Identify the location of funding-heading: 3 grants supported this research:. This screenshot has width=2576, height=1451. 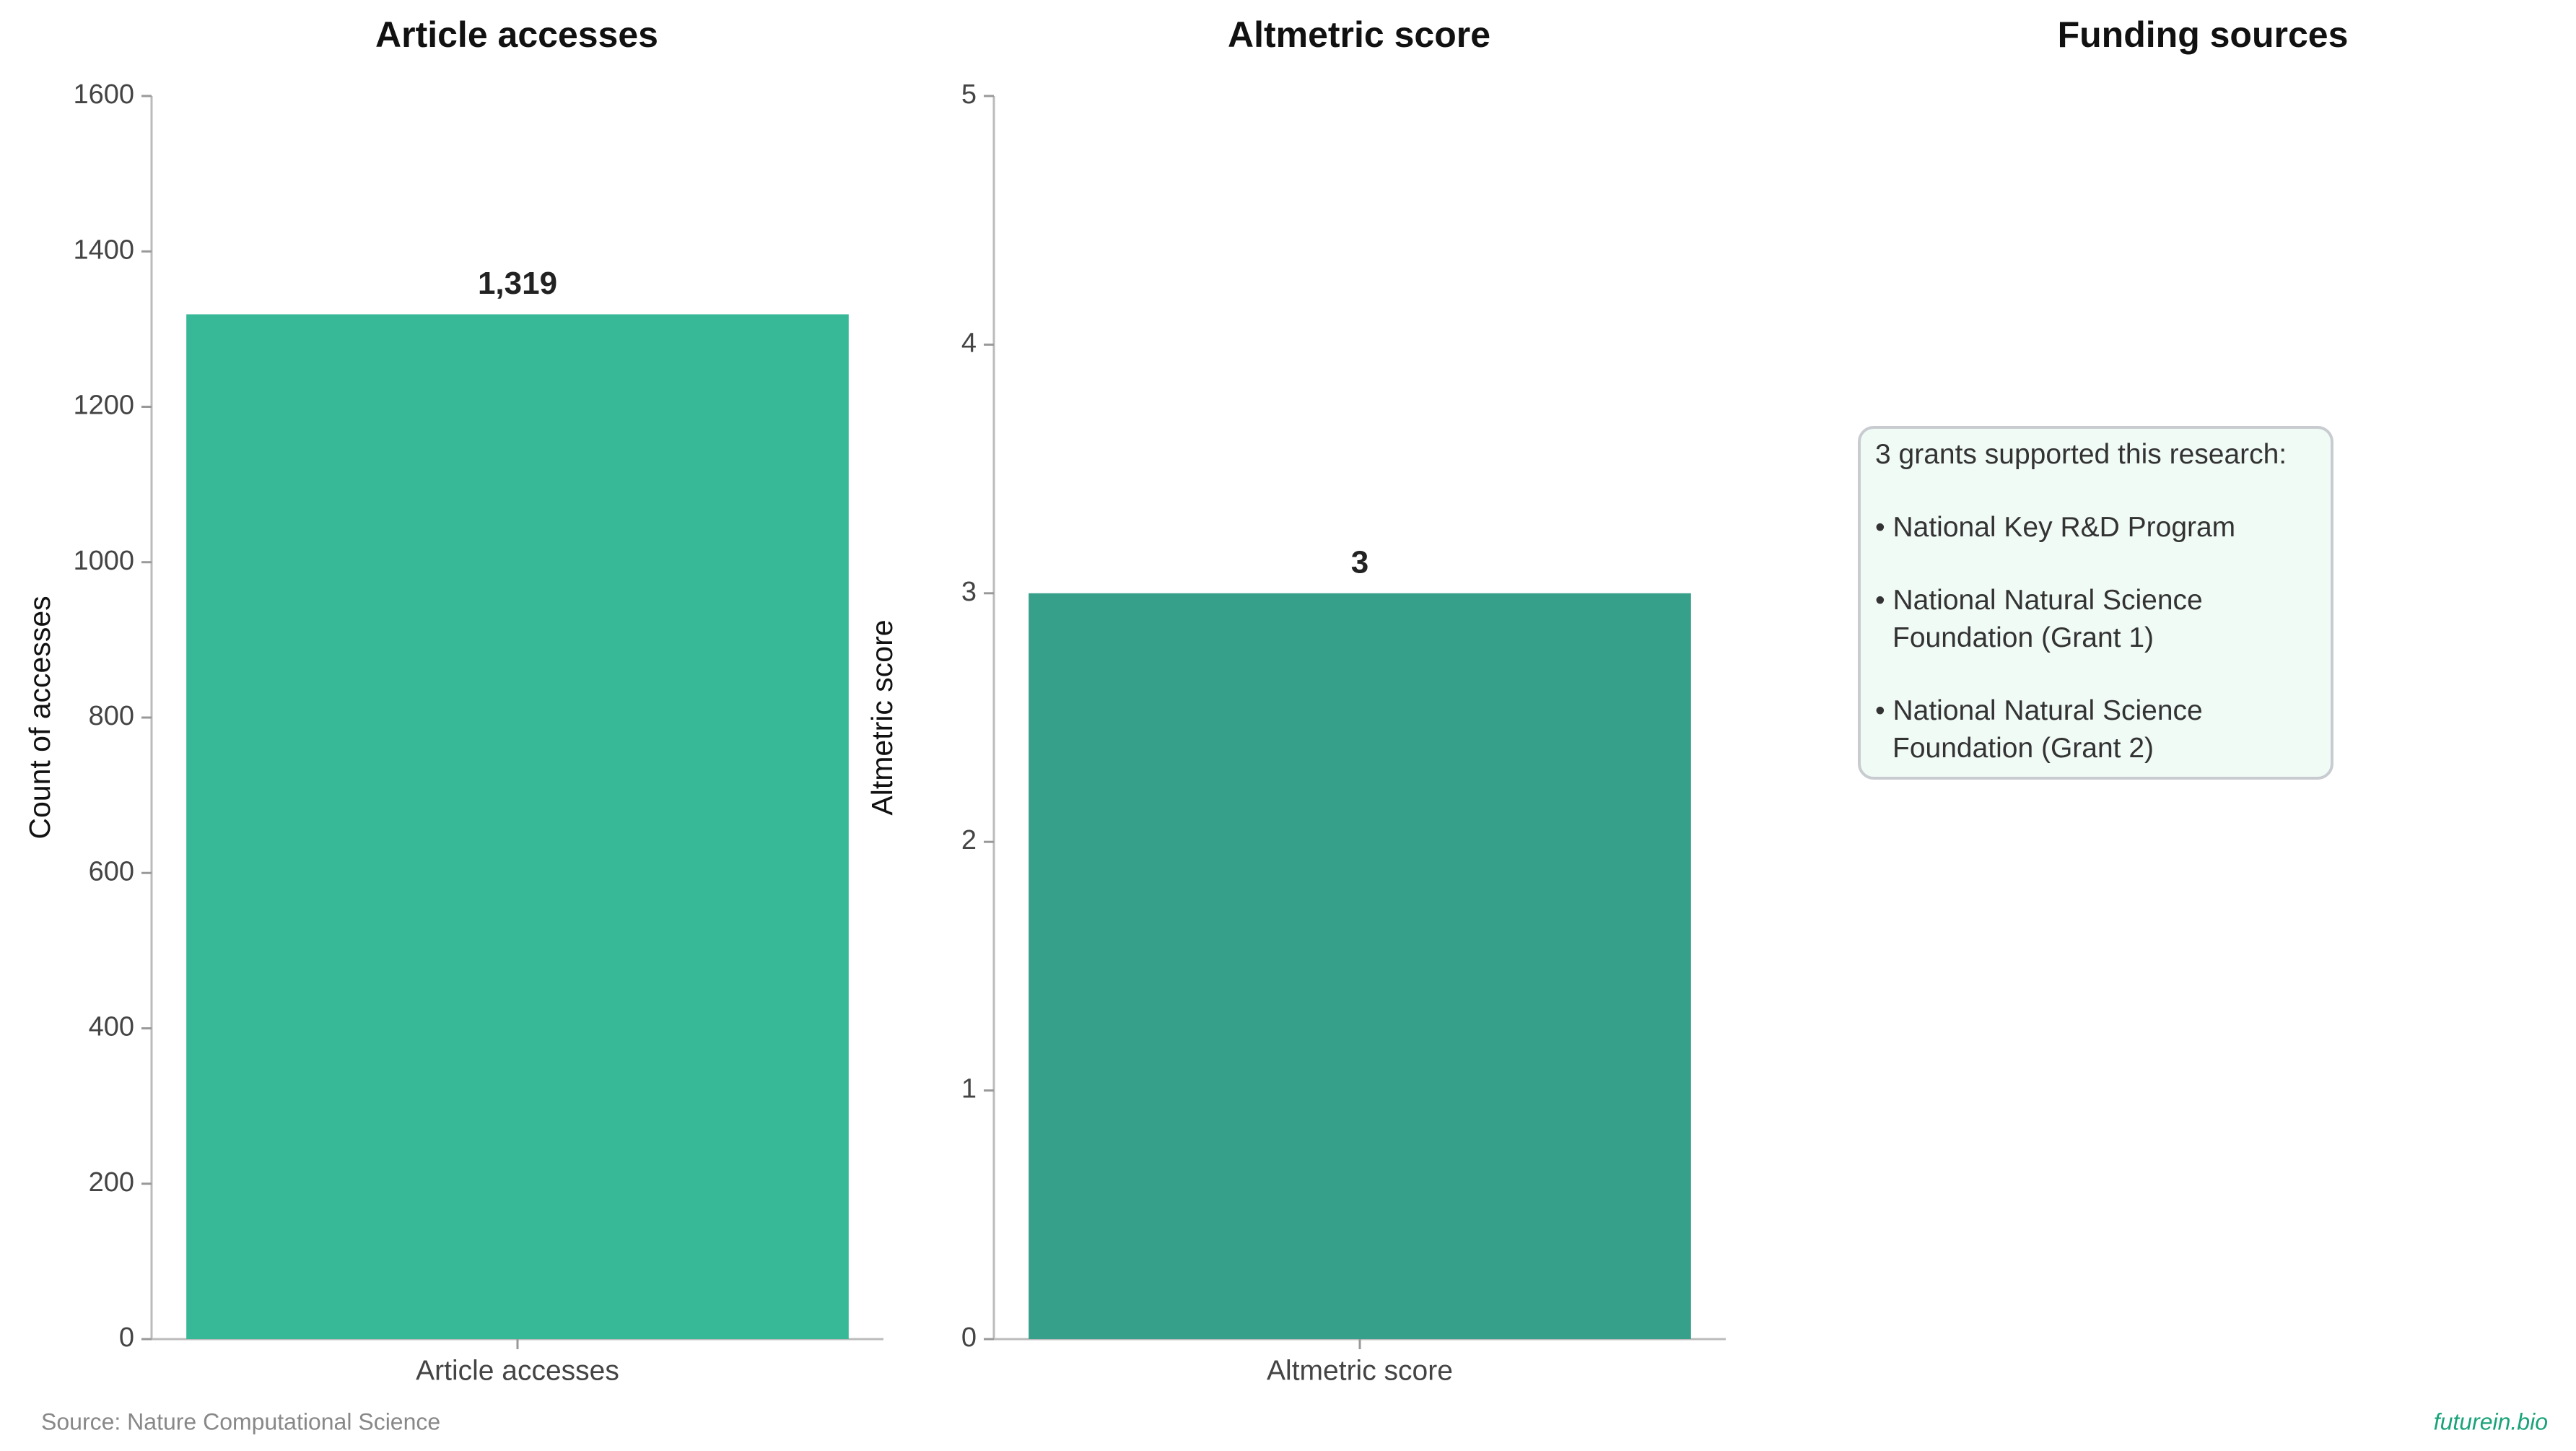
(2081, 455).